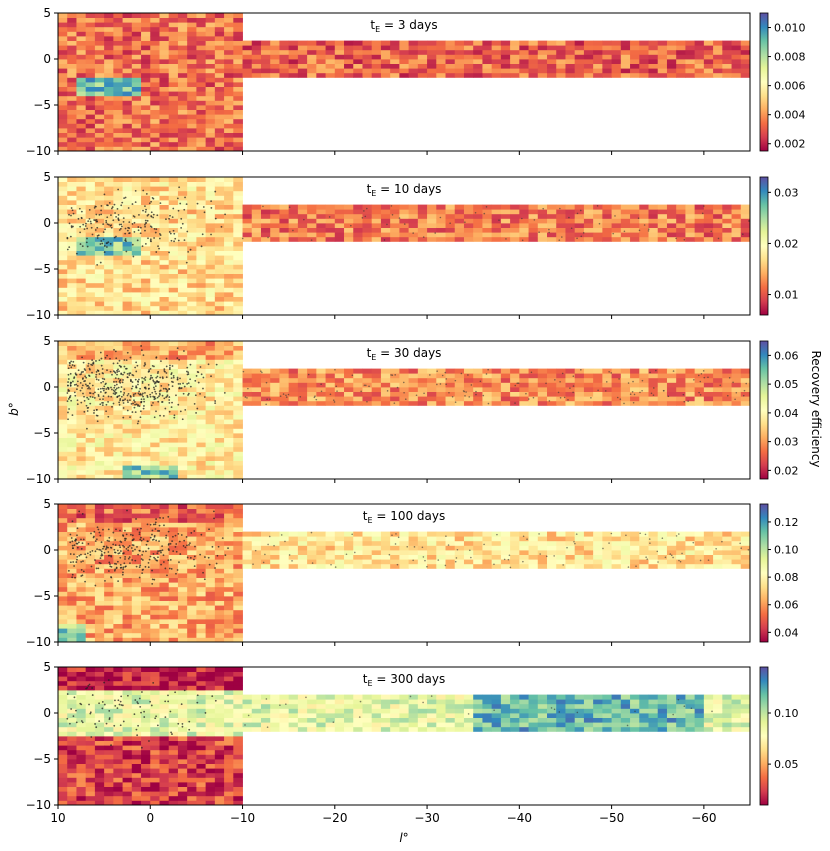 The width and height of the screenshot is (830, 851). Describe the element at coordinates (404, 354) in the screenshot. I see `panel-title: tE = 30 days` at that location.